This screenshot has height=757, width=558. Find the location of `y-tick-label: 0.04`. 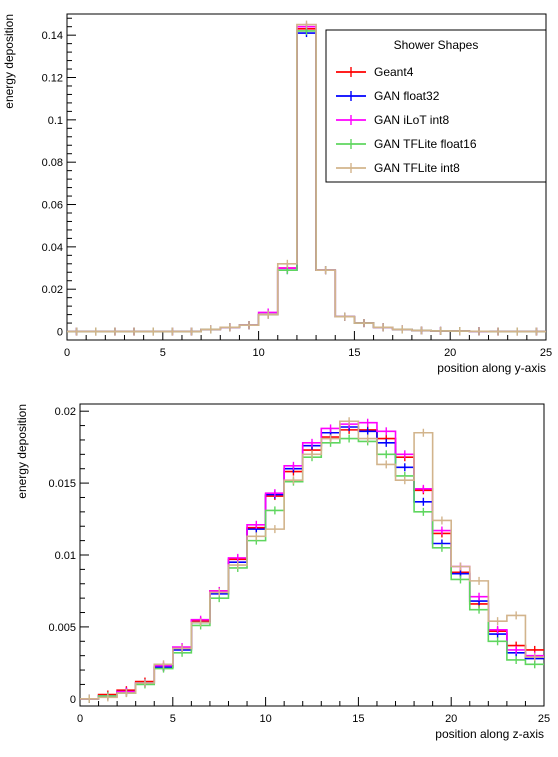

y-tick-label: 0.04 is located at coordinates (52, 248).